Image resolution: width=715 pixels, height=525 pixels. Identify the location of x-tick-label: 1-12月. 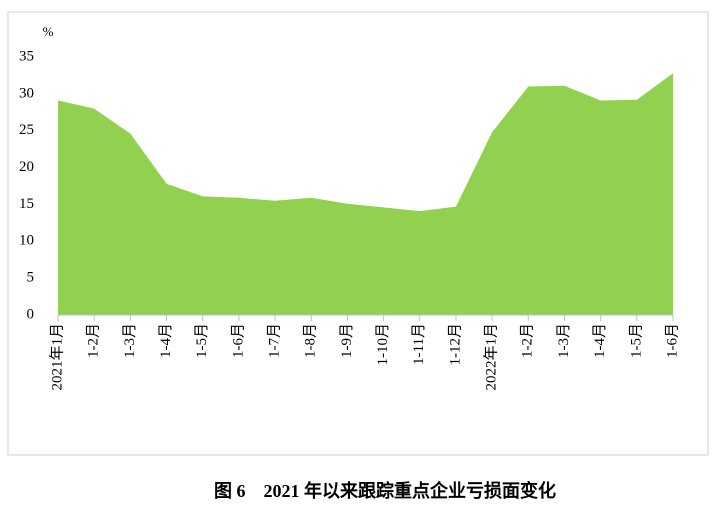
(455, 344).